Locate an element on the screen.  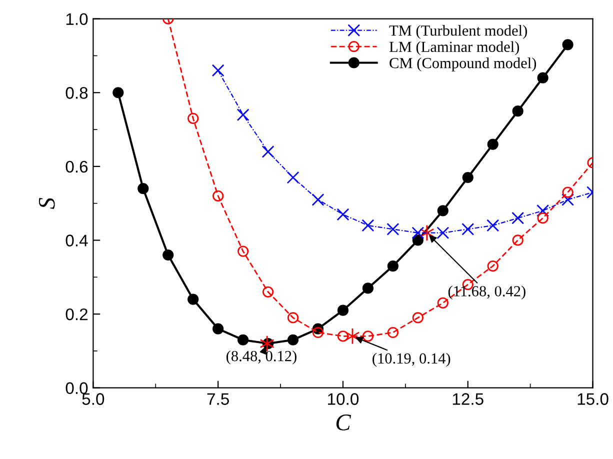
x-tick-label: 15.0 is located at coordinates (593, 399).